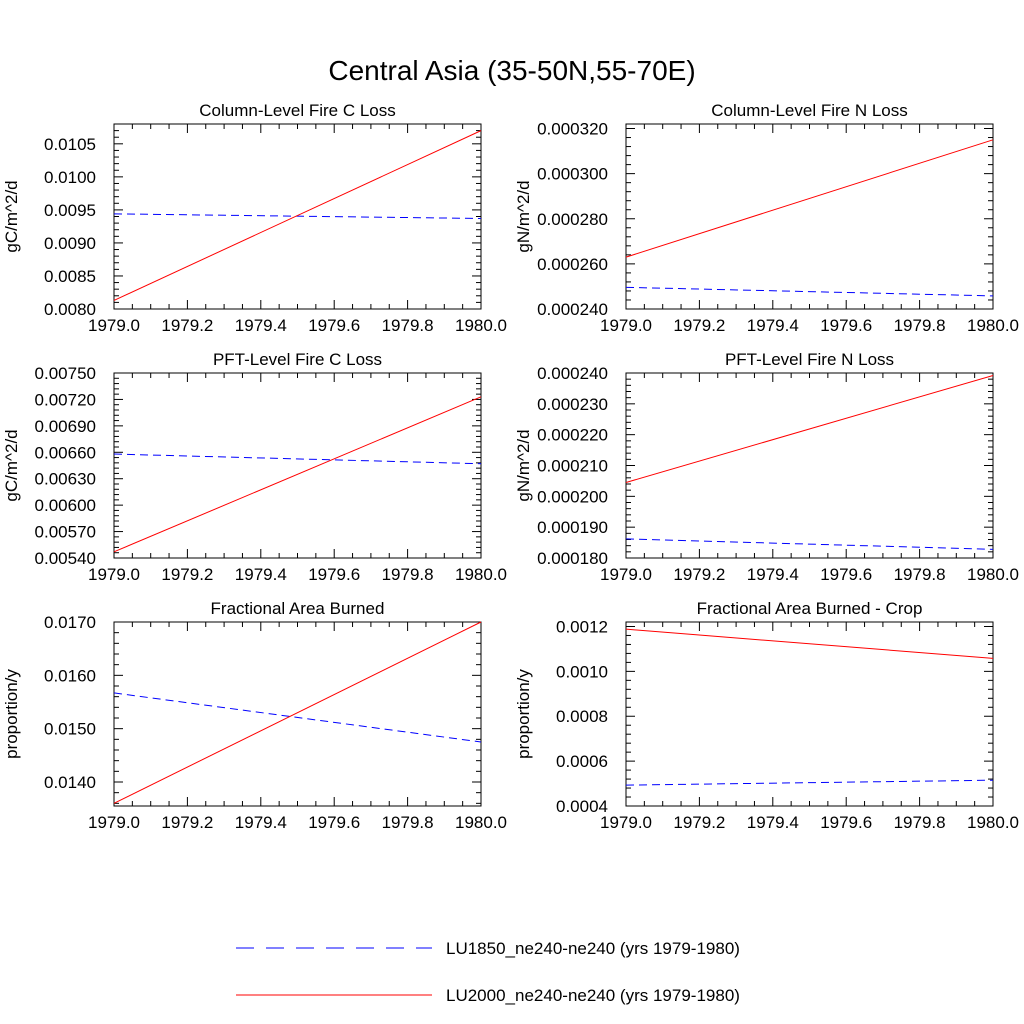 The height and width of the screenshot is (1024, 1024). What do you see at coordinates (65, 505) in the screenshot?
I see `y-tick-label: 0.00600` at bounding box center [65, 505].